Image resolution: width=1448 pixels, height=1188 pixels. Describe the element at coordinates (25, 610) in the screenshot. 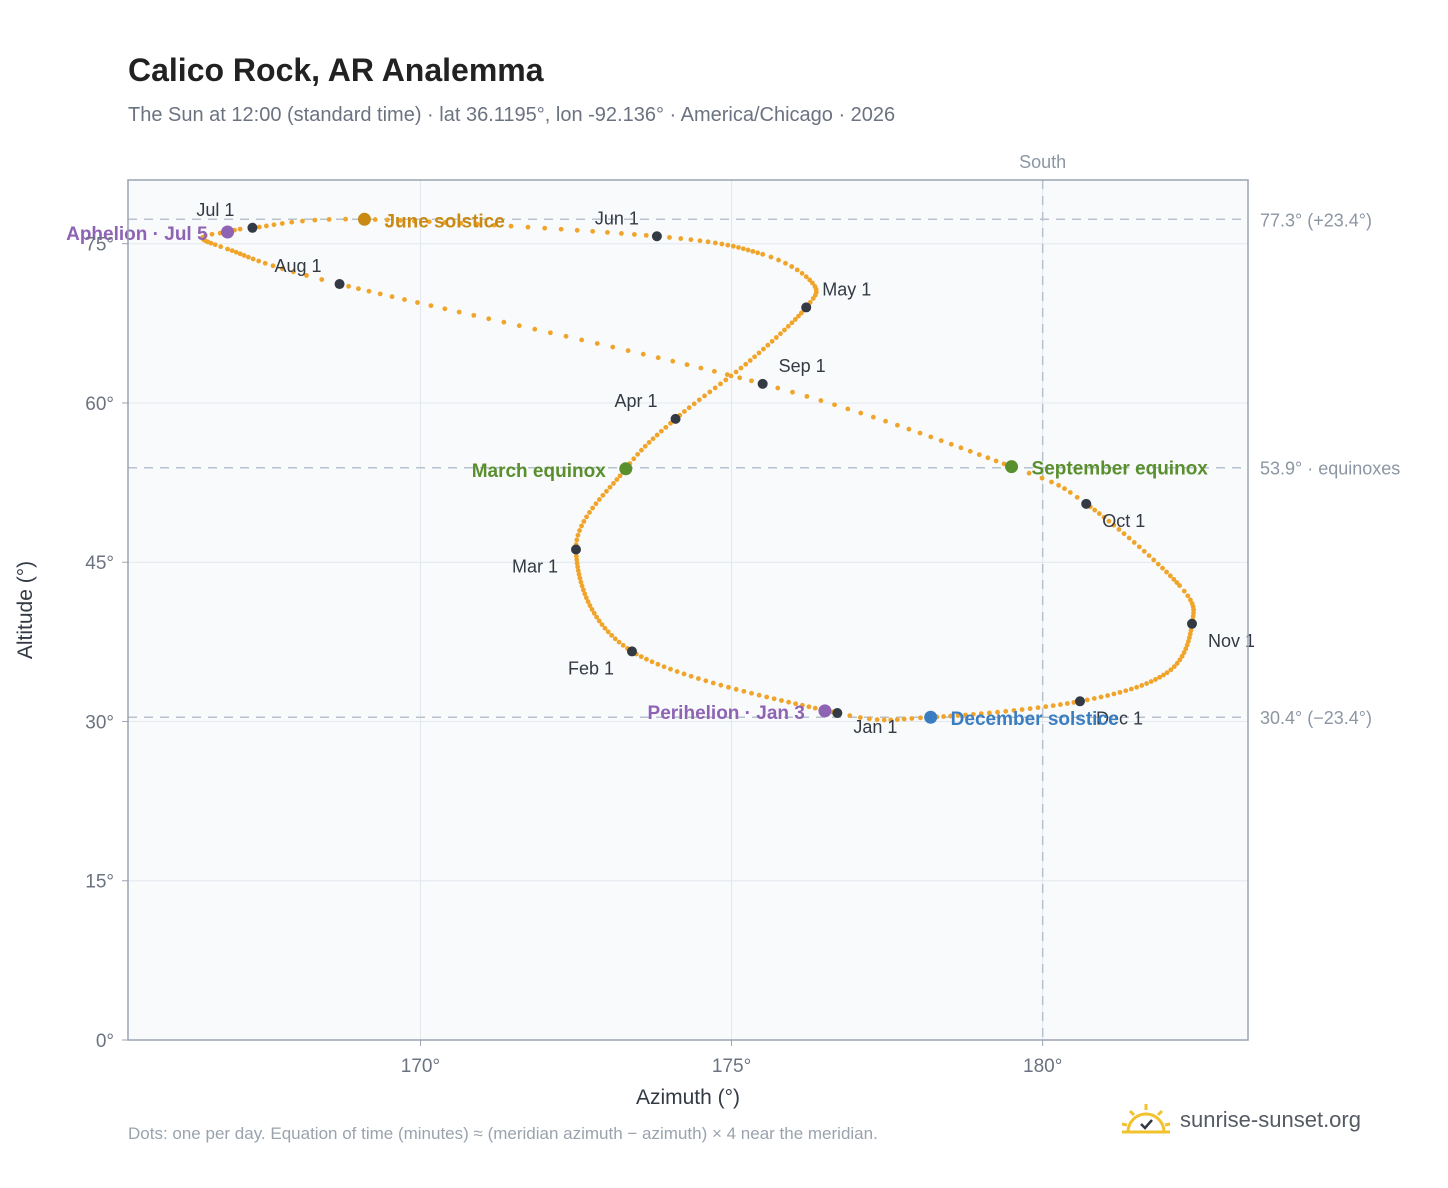

I see `y-axis-label: Altitude (°)` at that location.